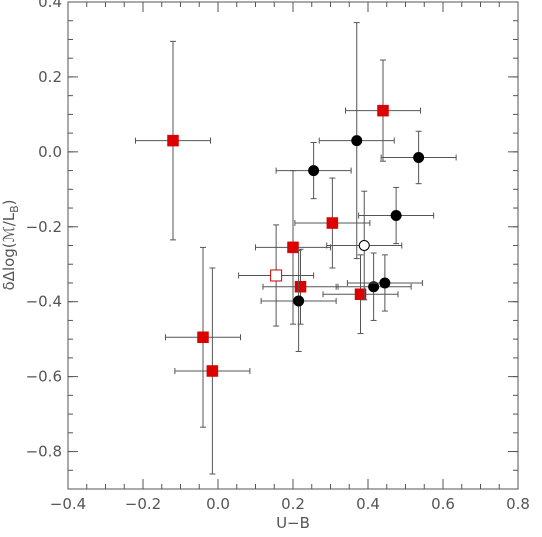  Describe the element at coordinates (9, 202) in the screenshot. I see `y-axis-label-close: )` at that location.